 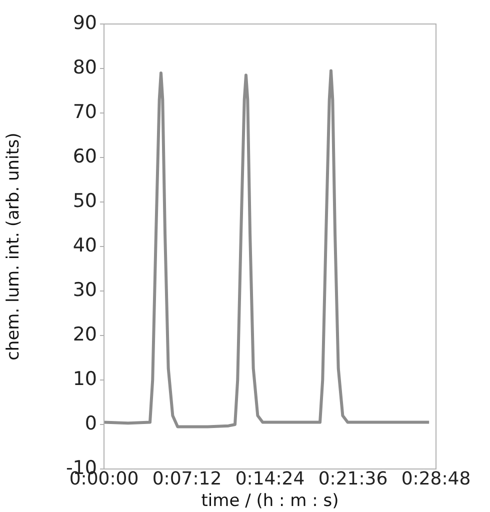 I want to click on y-tick-label: 20, so click(x=84, y=334).